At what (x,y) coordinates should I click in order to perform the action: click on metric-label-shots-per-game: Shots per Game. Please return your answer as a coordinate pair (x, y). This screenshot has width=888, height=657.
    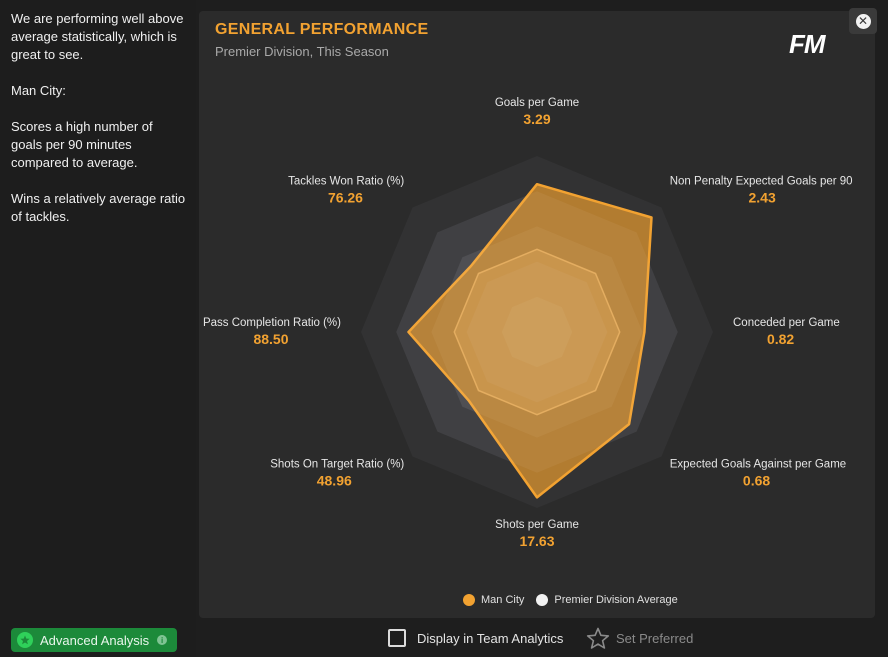
    Looking at the image, I should click on (537, 525).